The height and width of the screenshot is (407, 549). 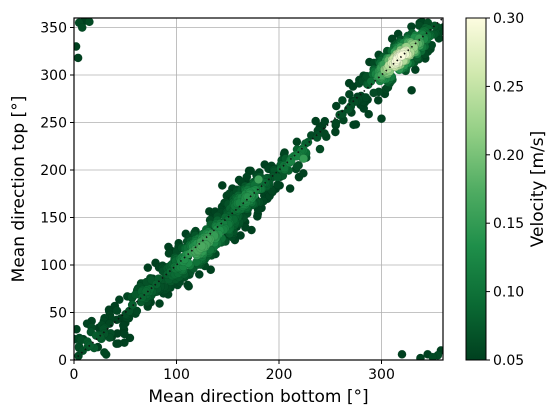 What do you see at coordinates (53, 29) in the screenshot?
I see `y-tick-label: 350` at bounding box center [53, 29].